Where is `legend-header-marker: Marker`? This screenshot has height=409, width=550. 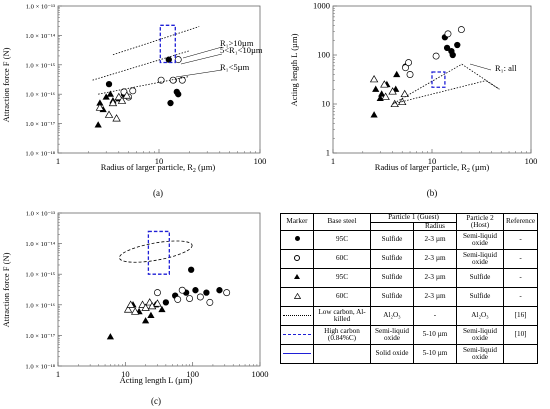 legend-header-marker: Marker is located at coordinates (297, 222).